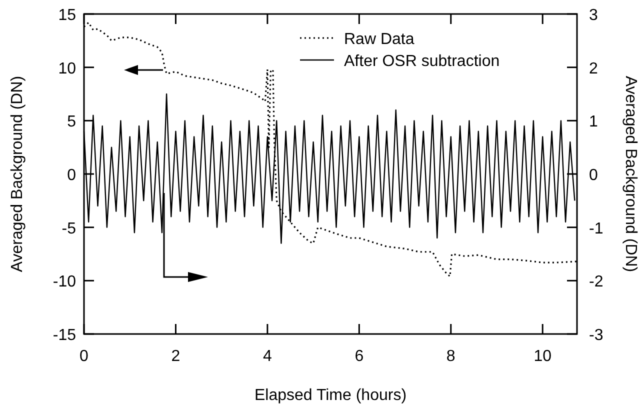 The image size is (642, 409). What do you see at coordinates (330, 395) in the screenshot?
I see `x-axis-title: Elapsed Time (hours)` at bounding box center [330, 395].